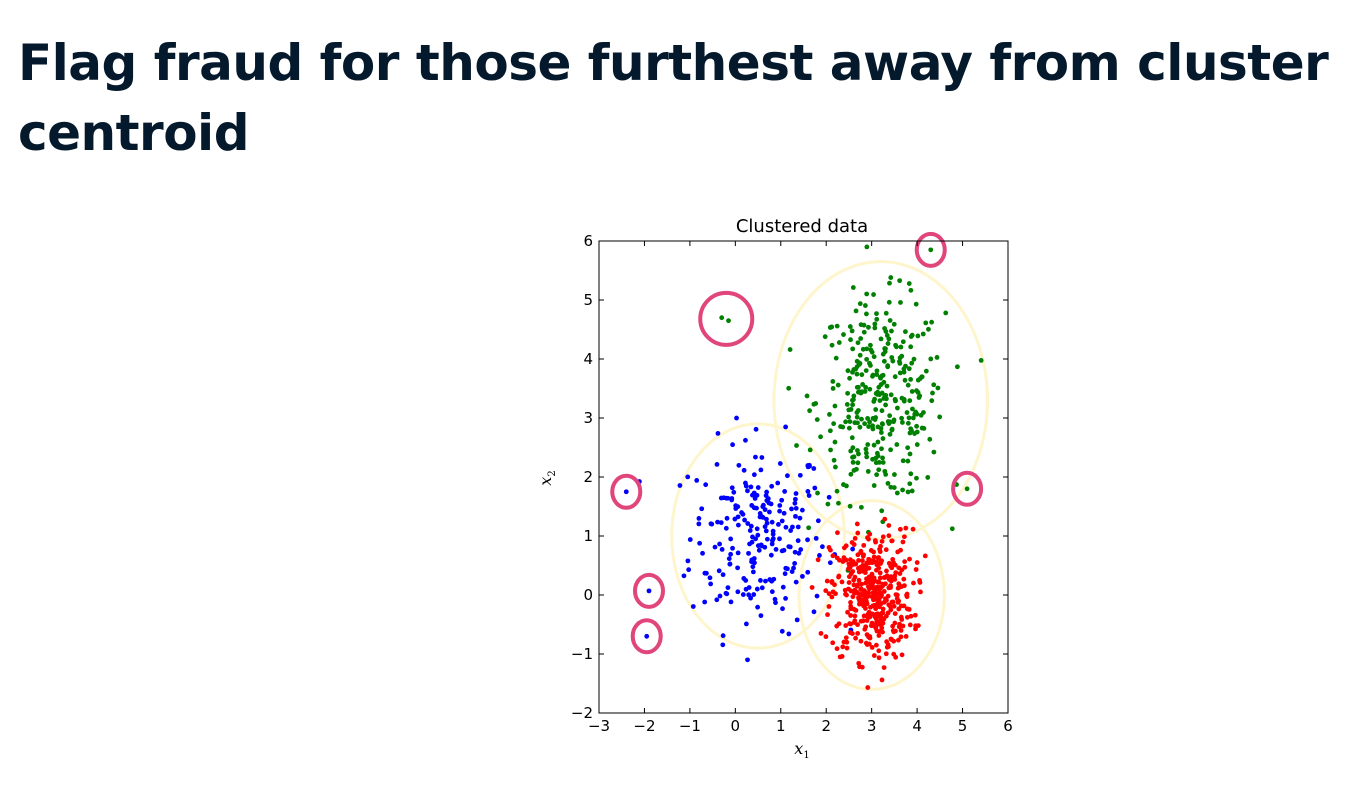  I want to click on outlier-point, so click(931, 250).